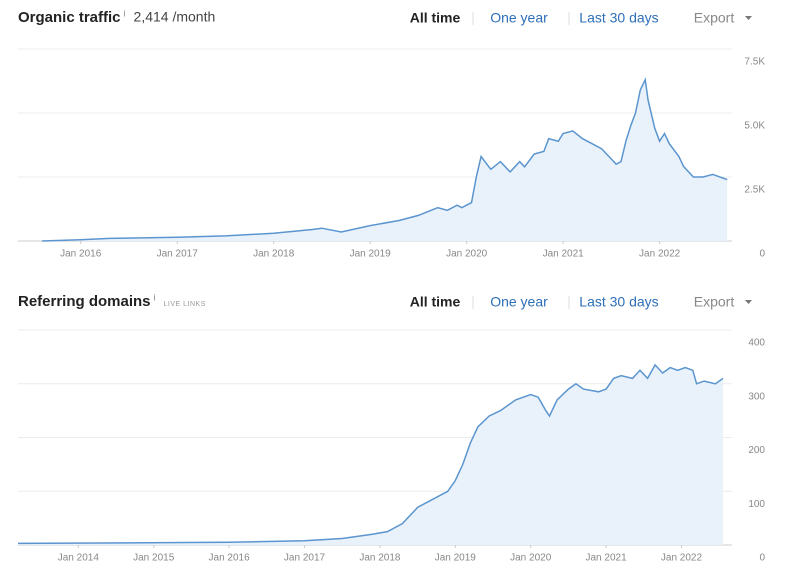 Image resolution: width=787 pixels, height=576 pixels. Describe the element at coordinates (756, 396) in the screenshot. I see `y-tick-label: 300` at that location.